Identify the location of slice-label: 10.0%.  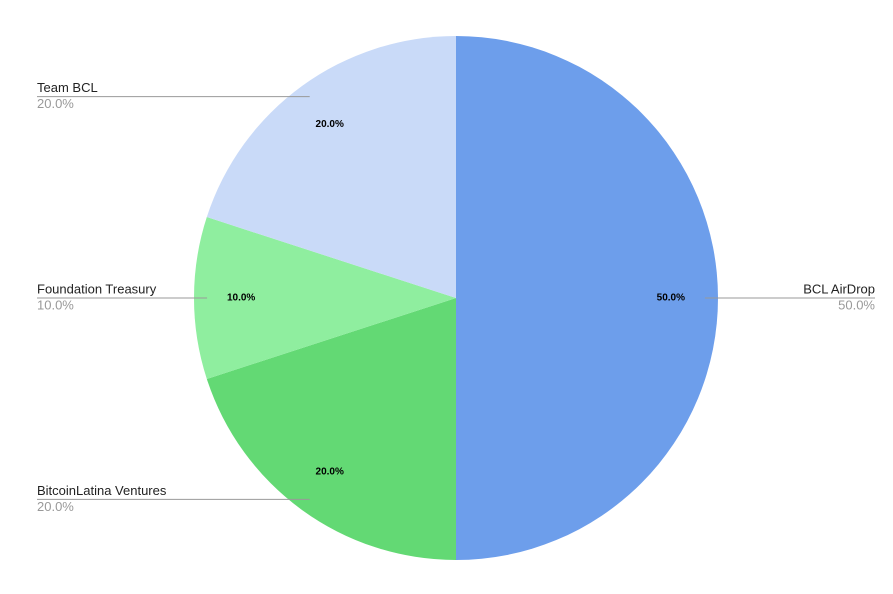
(241, 298).